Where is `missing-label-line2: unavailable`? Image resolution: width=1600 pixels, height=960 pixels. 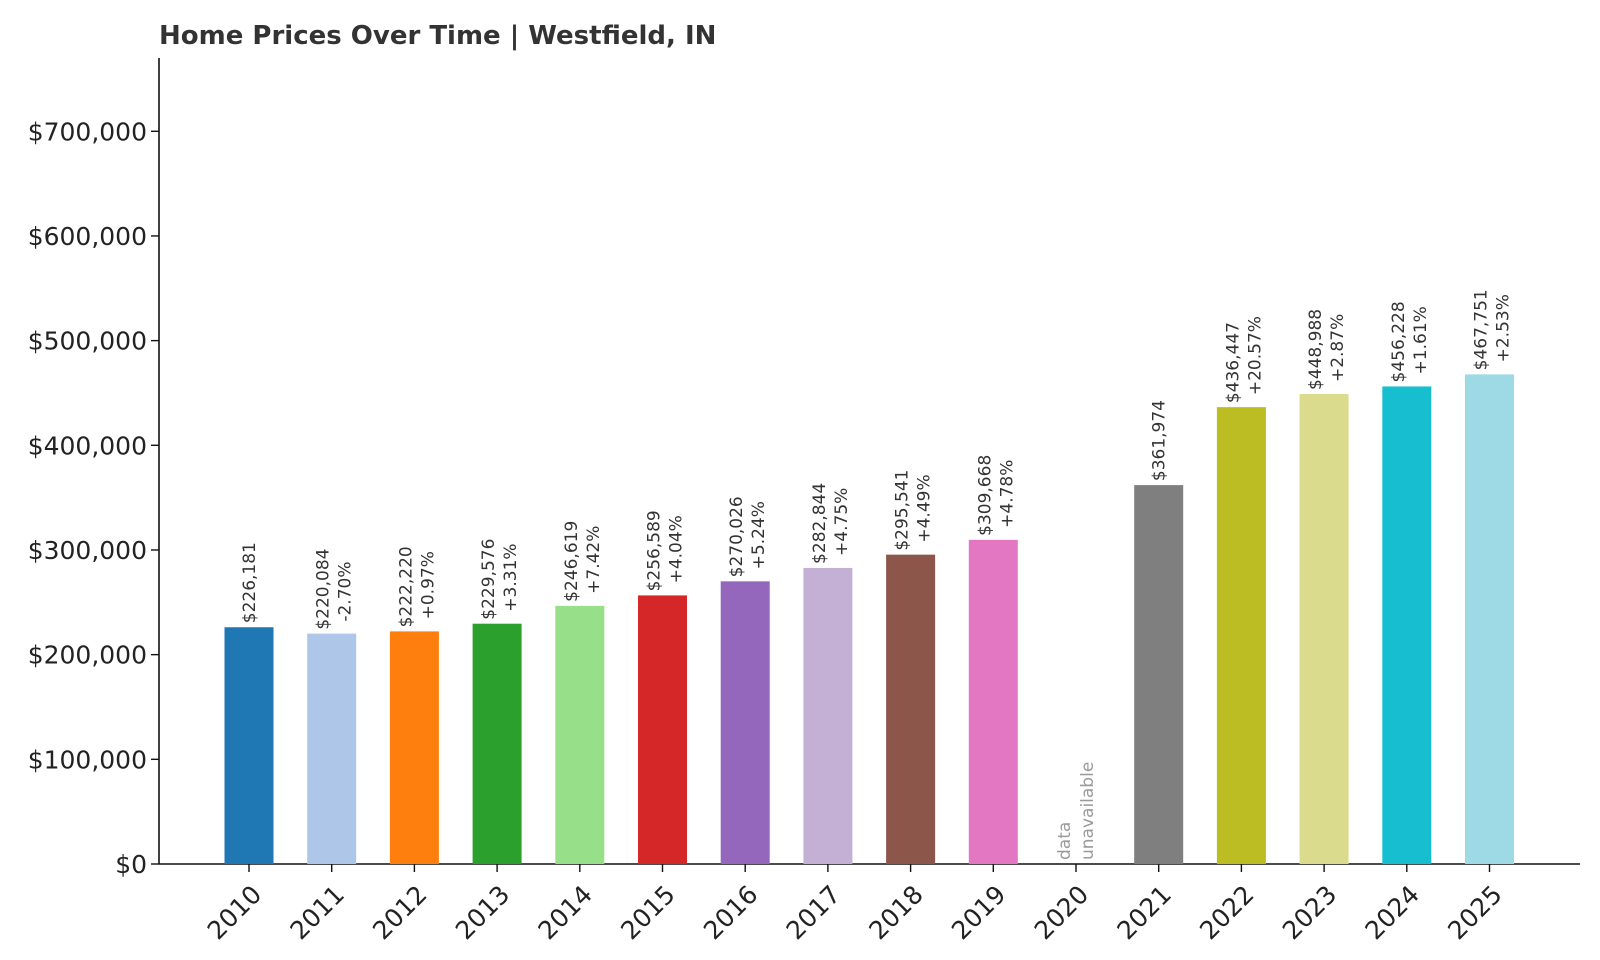
missing-label-line2: unavailable is located at coordinates (1088, 811).